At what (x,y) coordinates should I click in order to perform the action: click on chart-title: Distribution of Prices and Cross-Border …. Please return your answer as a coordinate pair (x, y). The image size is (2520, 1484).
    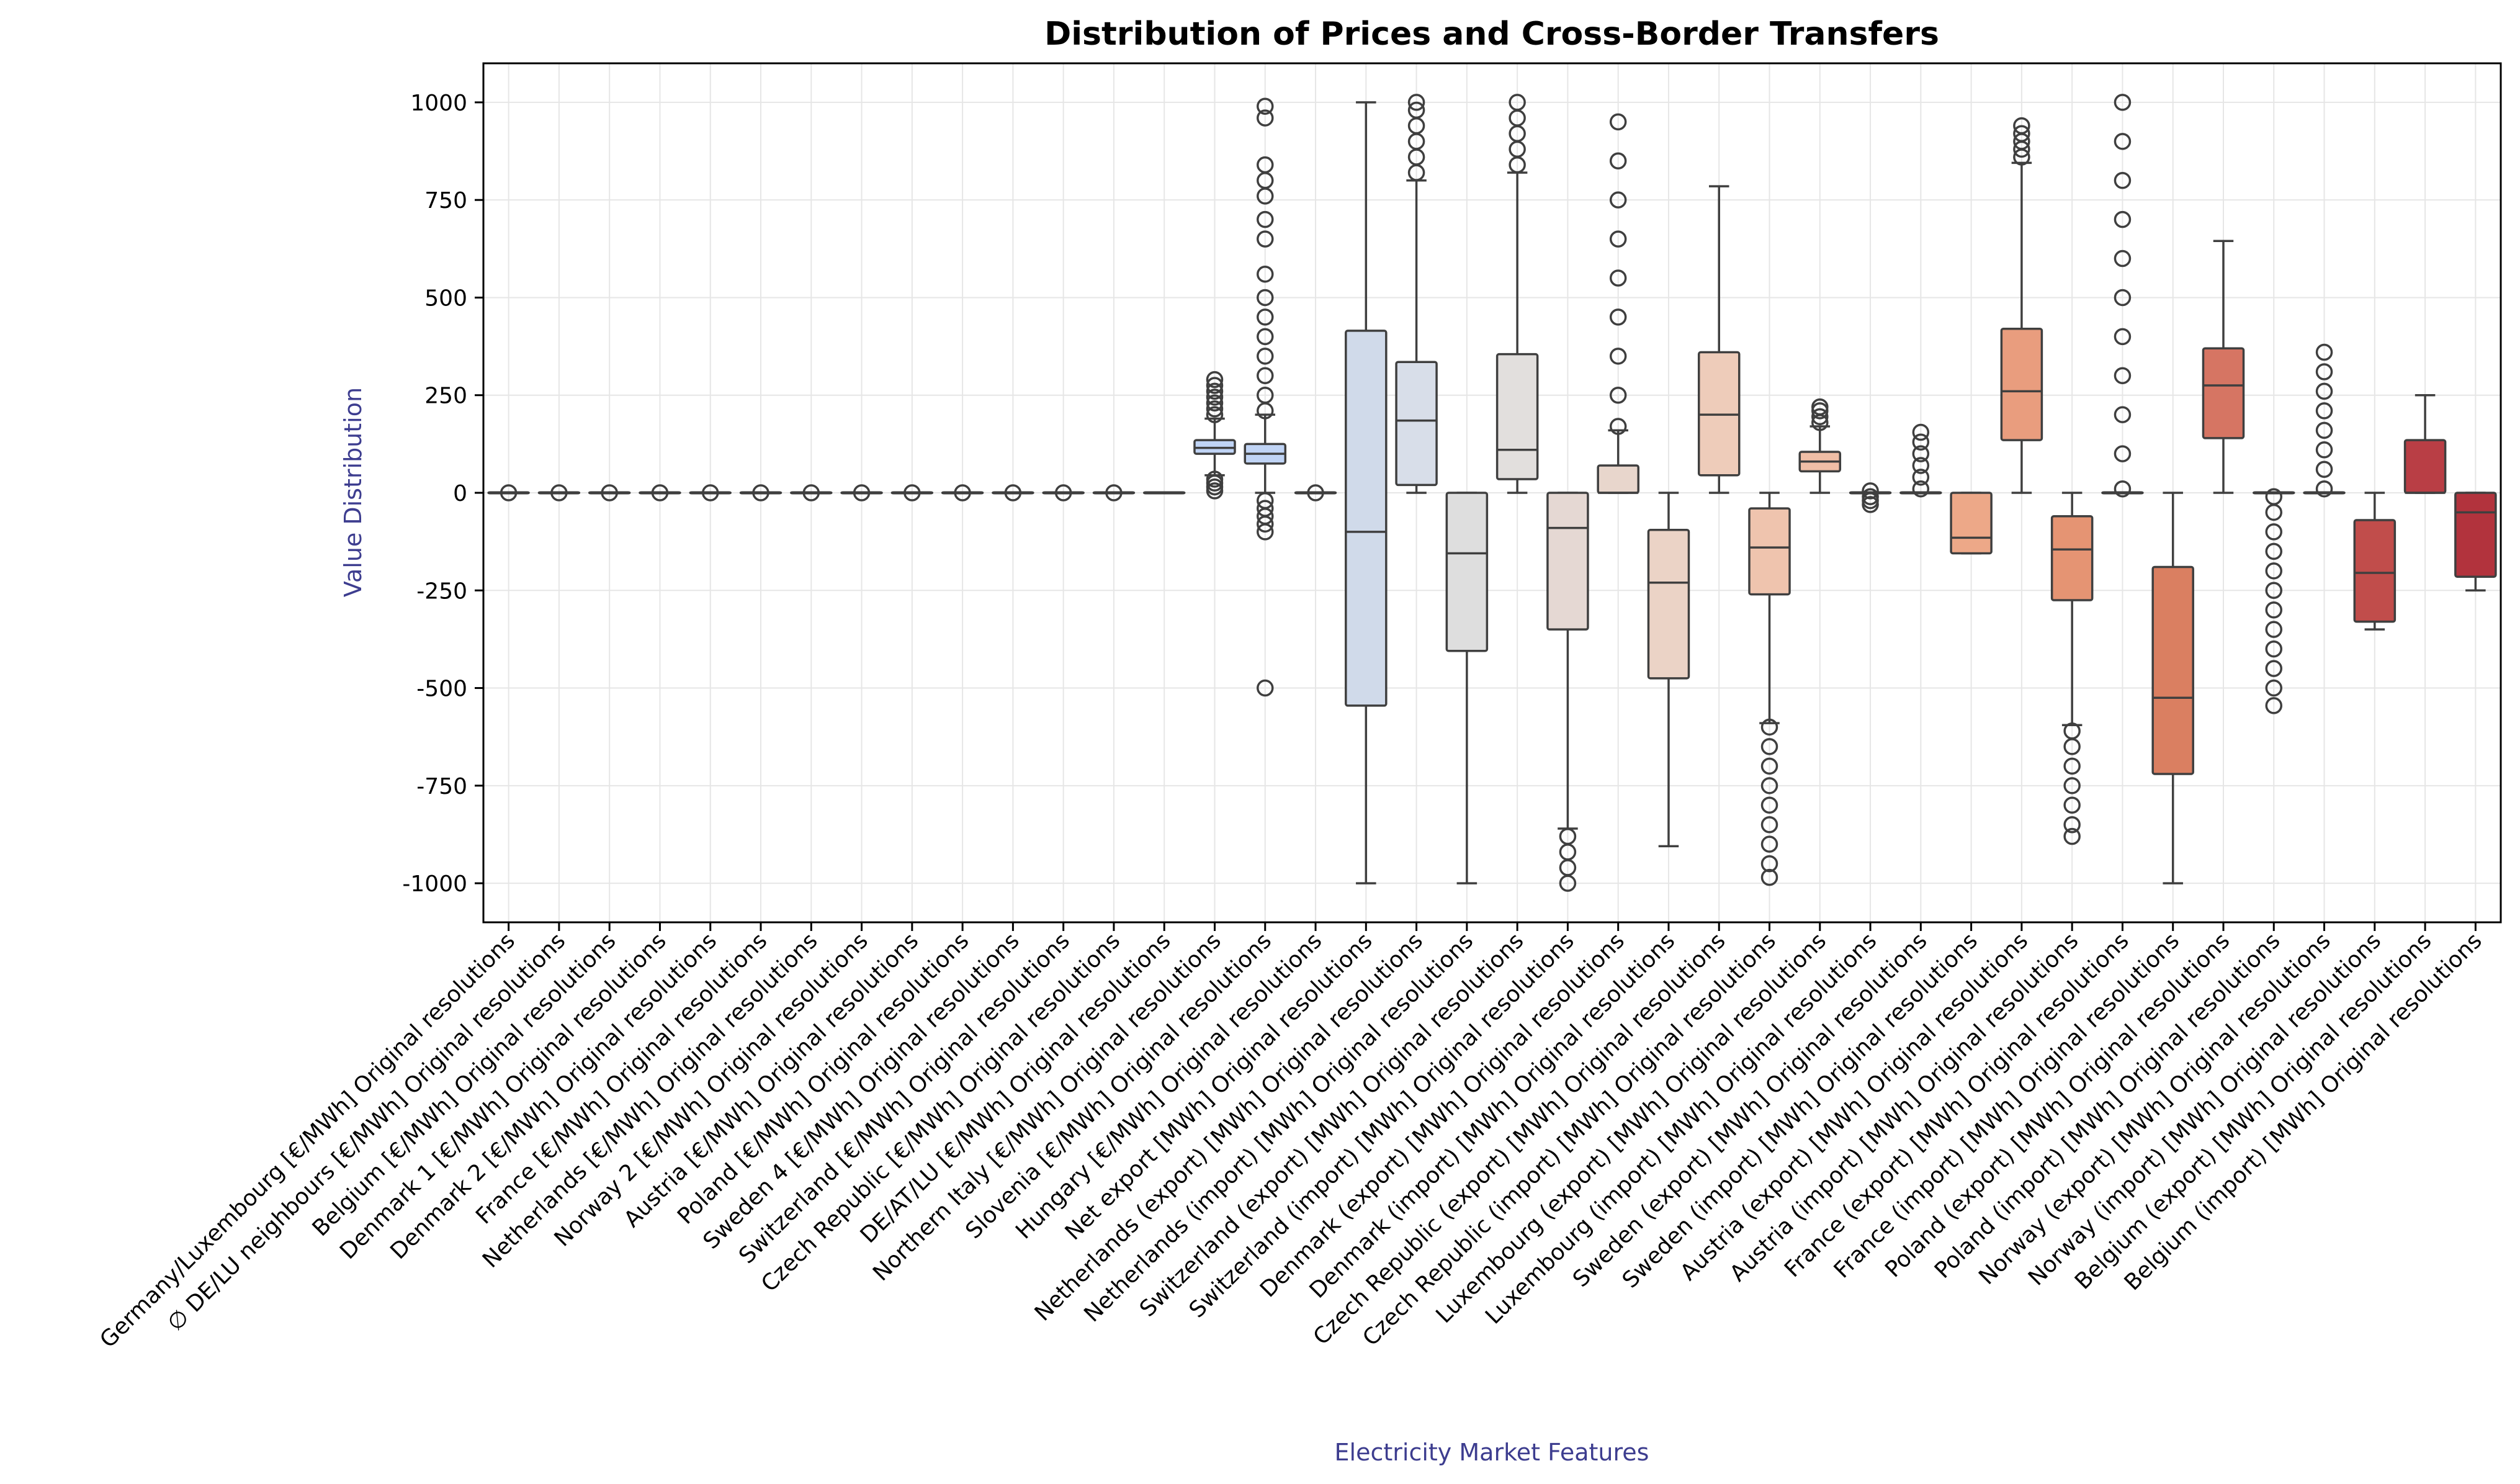
    Looking at the image, I should click on (1491, 34).